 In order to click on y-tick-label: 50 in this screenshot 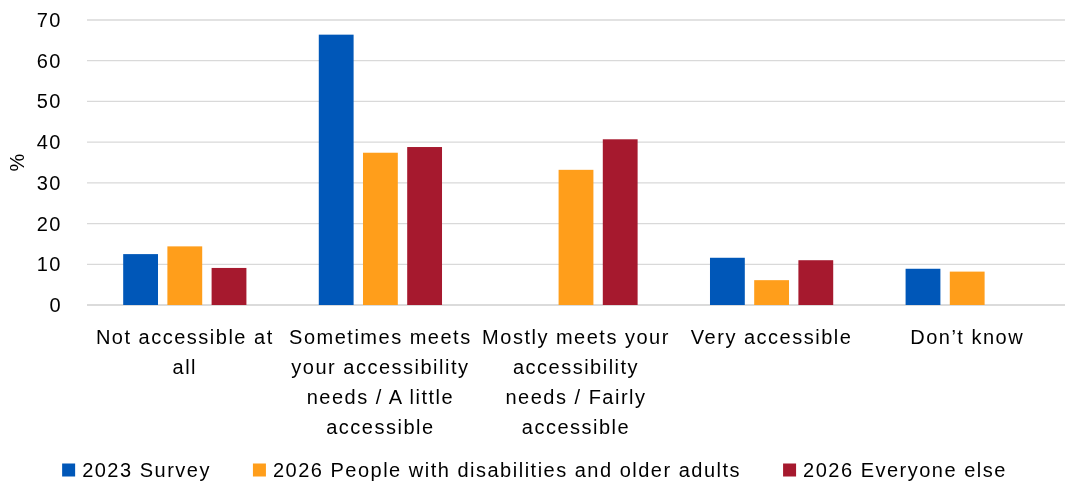, I will do `click(49, 101)`.